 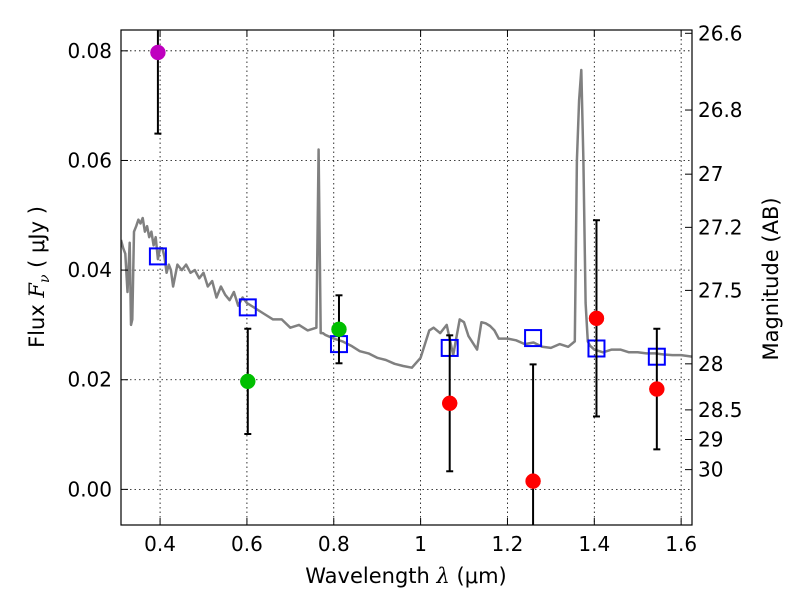 I want to click on y-axis-ticks: 0.00 0.02 0.04 0.06 0.08, so click(x=97, y=270).